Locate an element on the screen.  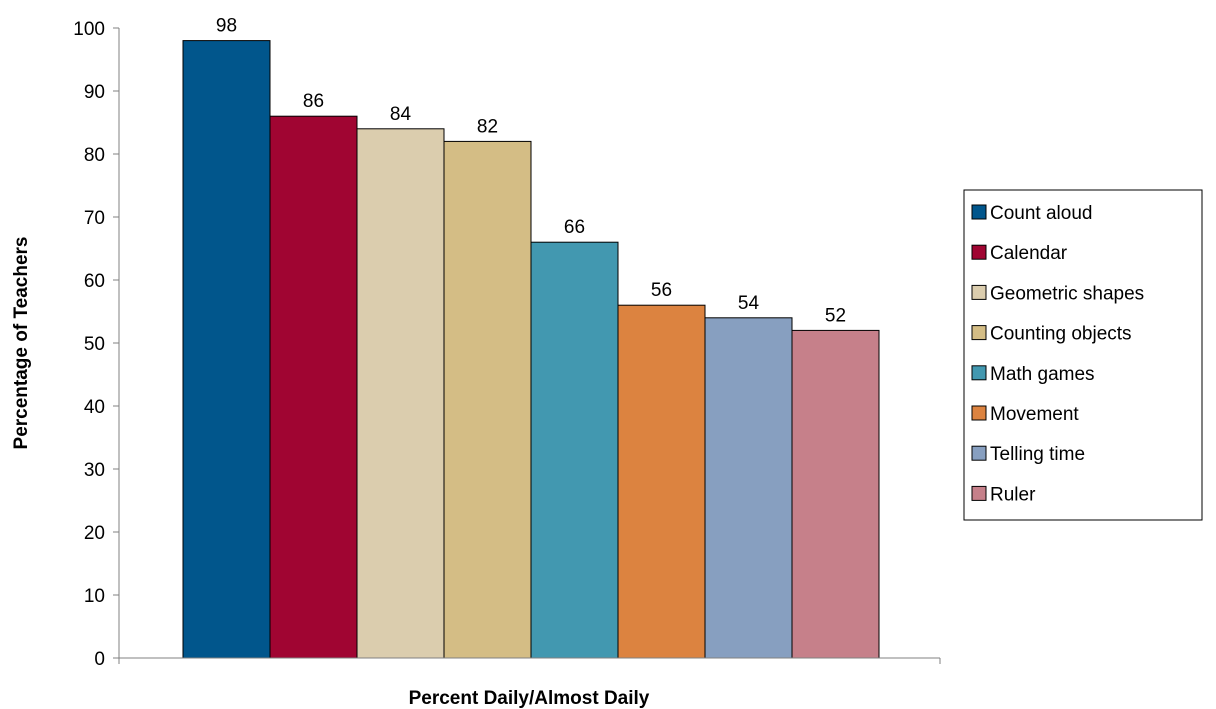
legend-swatch-math-games is located at coordinates (979, 373).